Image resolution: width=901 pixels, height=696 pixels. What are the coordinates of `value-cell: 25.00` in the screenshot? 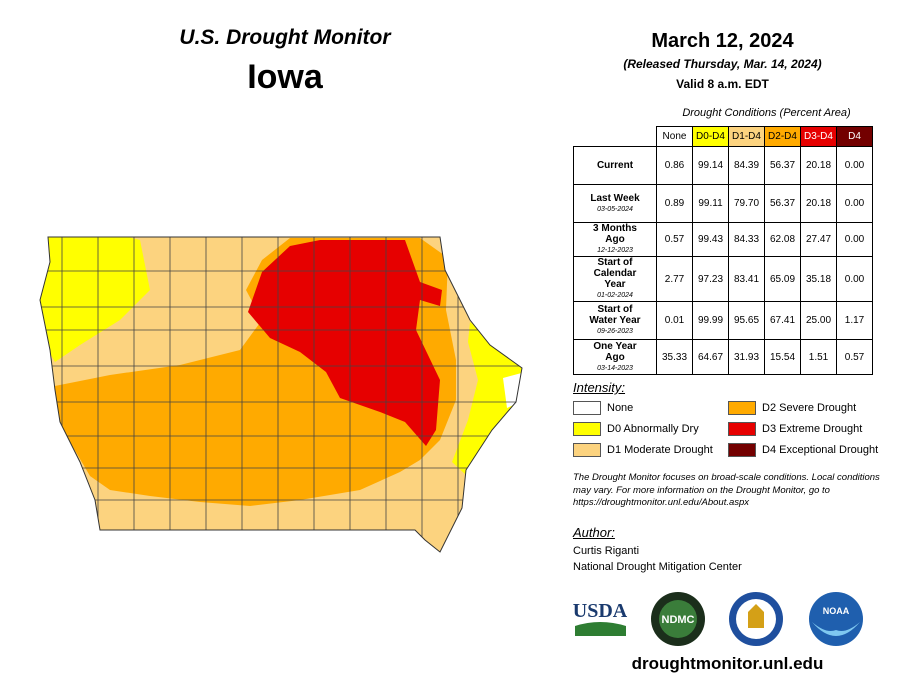 It's located at (818, 320).